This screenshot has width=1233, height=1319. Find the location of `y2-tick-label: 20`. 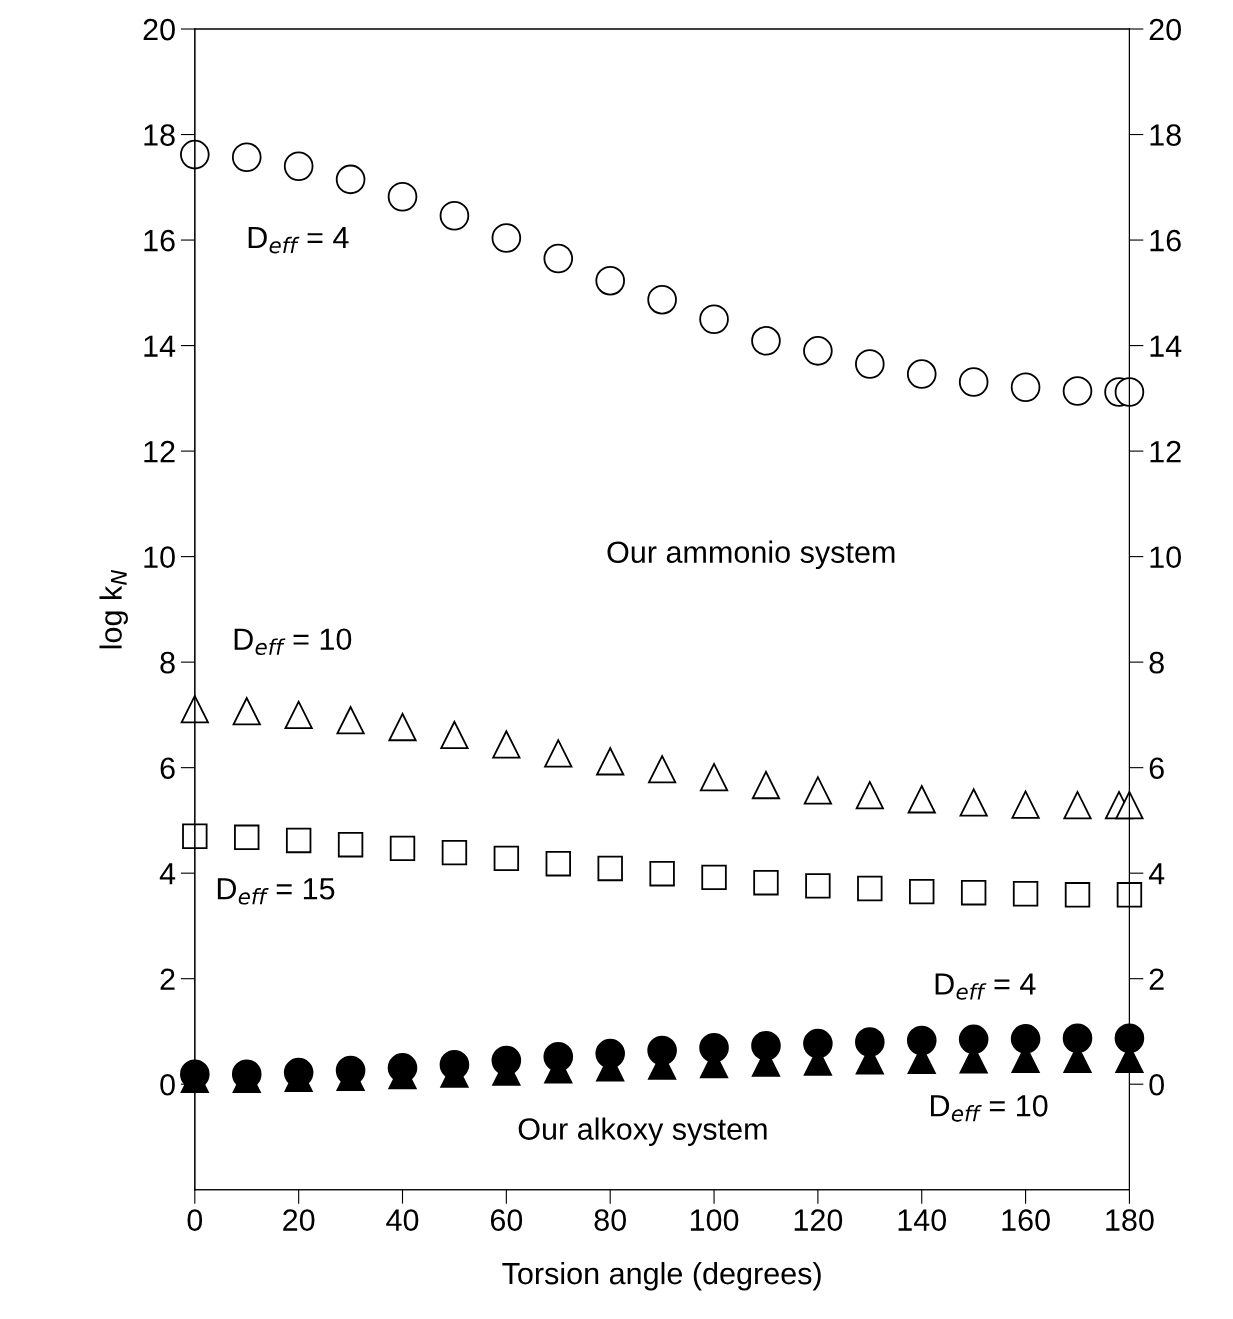

y2-tick-label: 20 is located at coordinates (1165, 29).